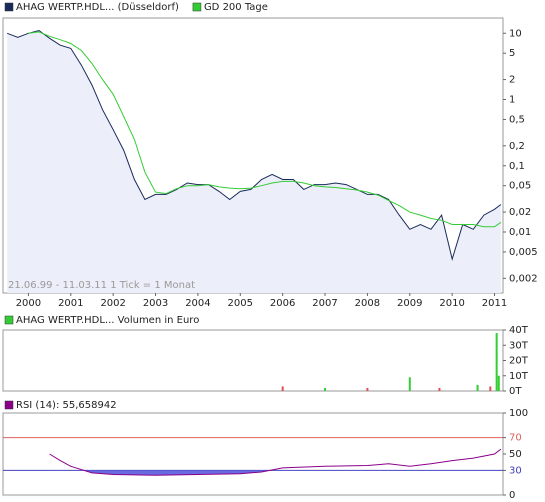 Image resolution: width=545 pixels, height=502 pixels. What do you see at coordinates (517, 119) in the screenshot?
I see `y-tick-label: 0,5` at bounding box center [517, 119].